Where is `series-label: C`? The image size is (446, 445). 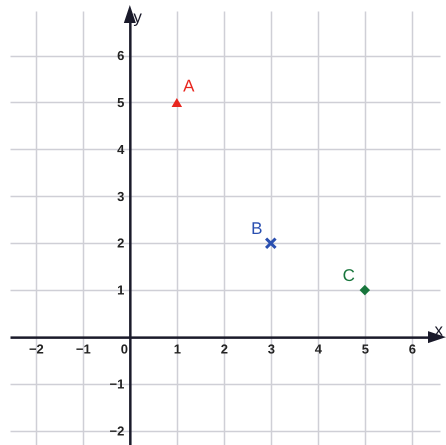
series-label: C is located at coordinates (348, 276).